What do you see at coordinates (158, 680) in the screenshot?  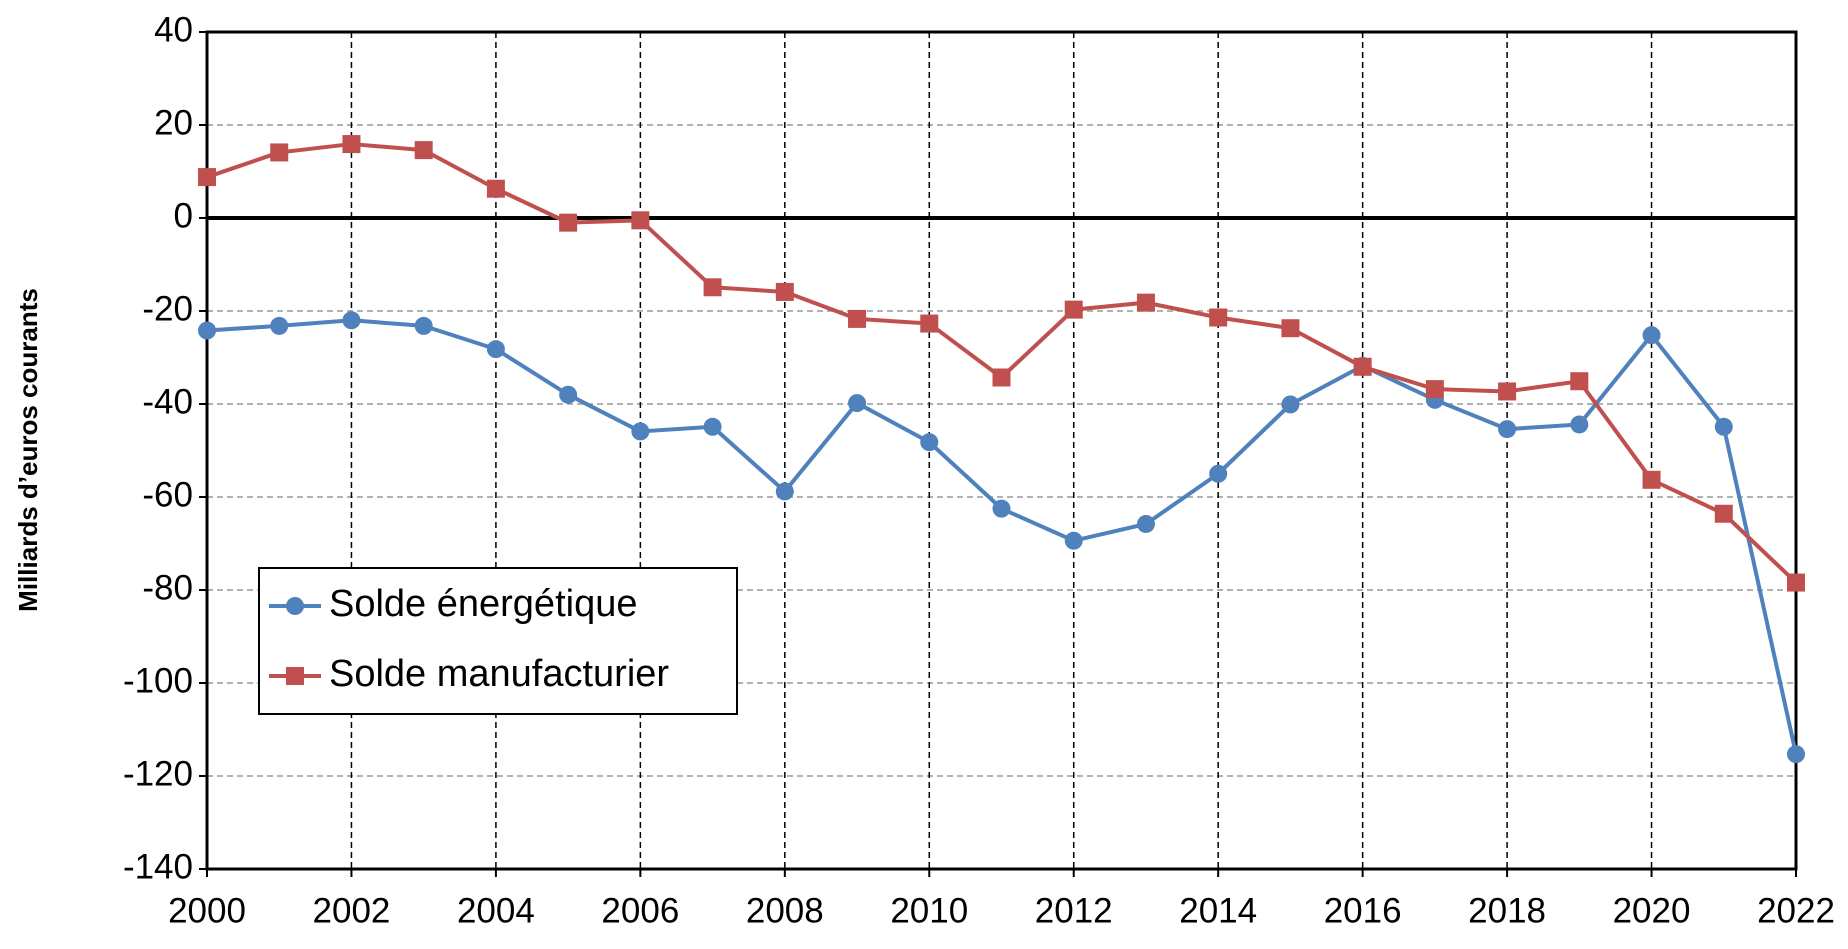 I see `y-tick-label: -100` at bounding box center [158, 680].